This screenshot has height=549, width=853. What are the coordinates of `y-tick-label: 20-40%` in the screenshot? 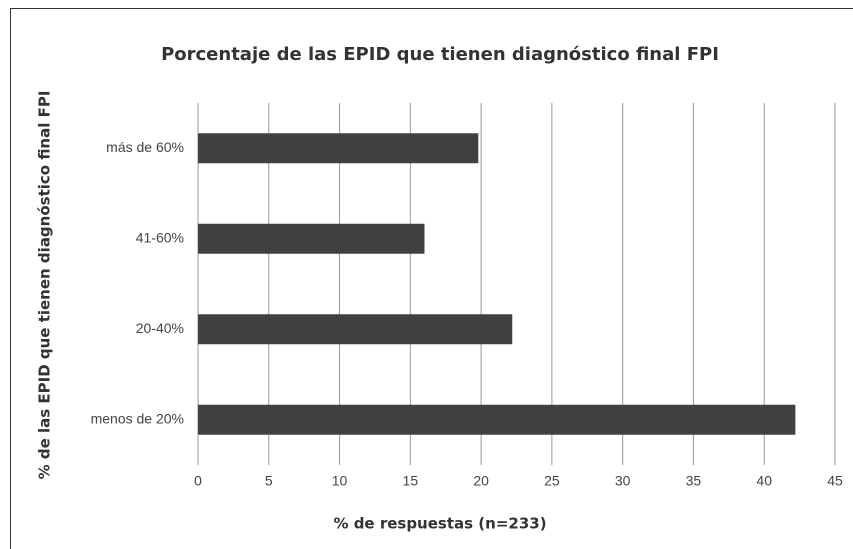 It's located at (160, 328).